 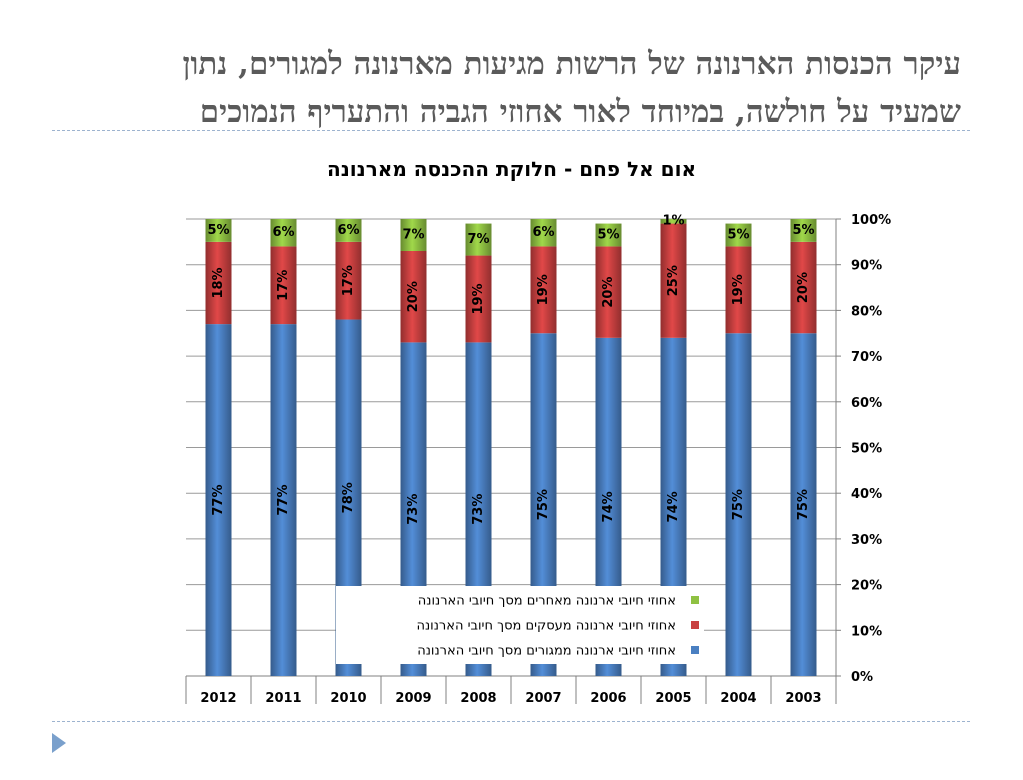 I want to click on y-tick-label: 0%, so click(x=862, y=677).